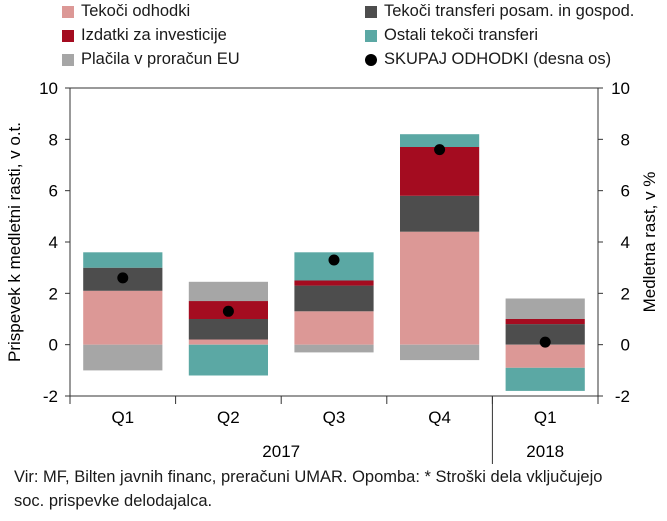 The height and width of the screenshot is (521, 667). I want to click on legend-item-tekoci-transferi: Tekoči transferi posam. in gospod., so click(499, 11).